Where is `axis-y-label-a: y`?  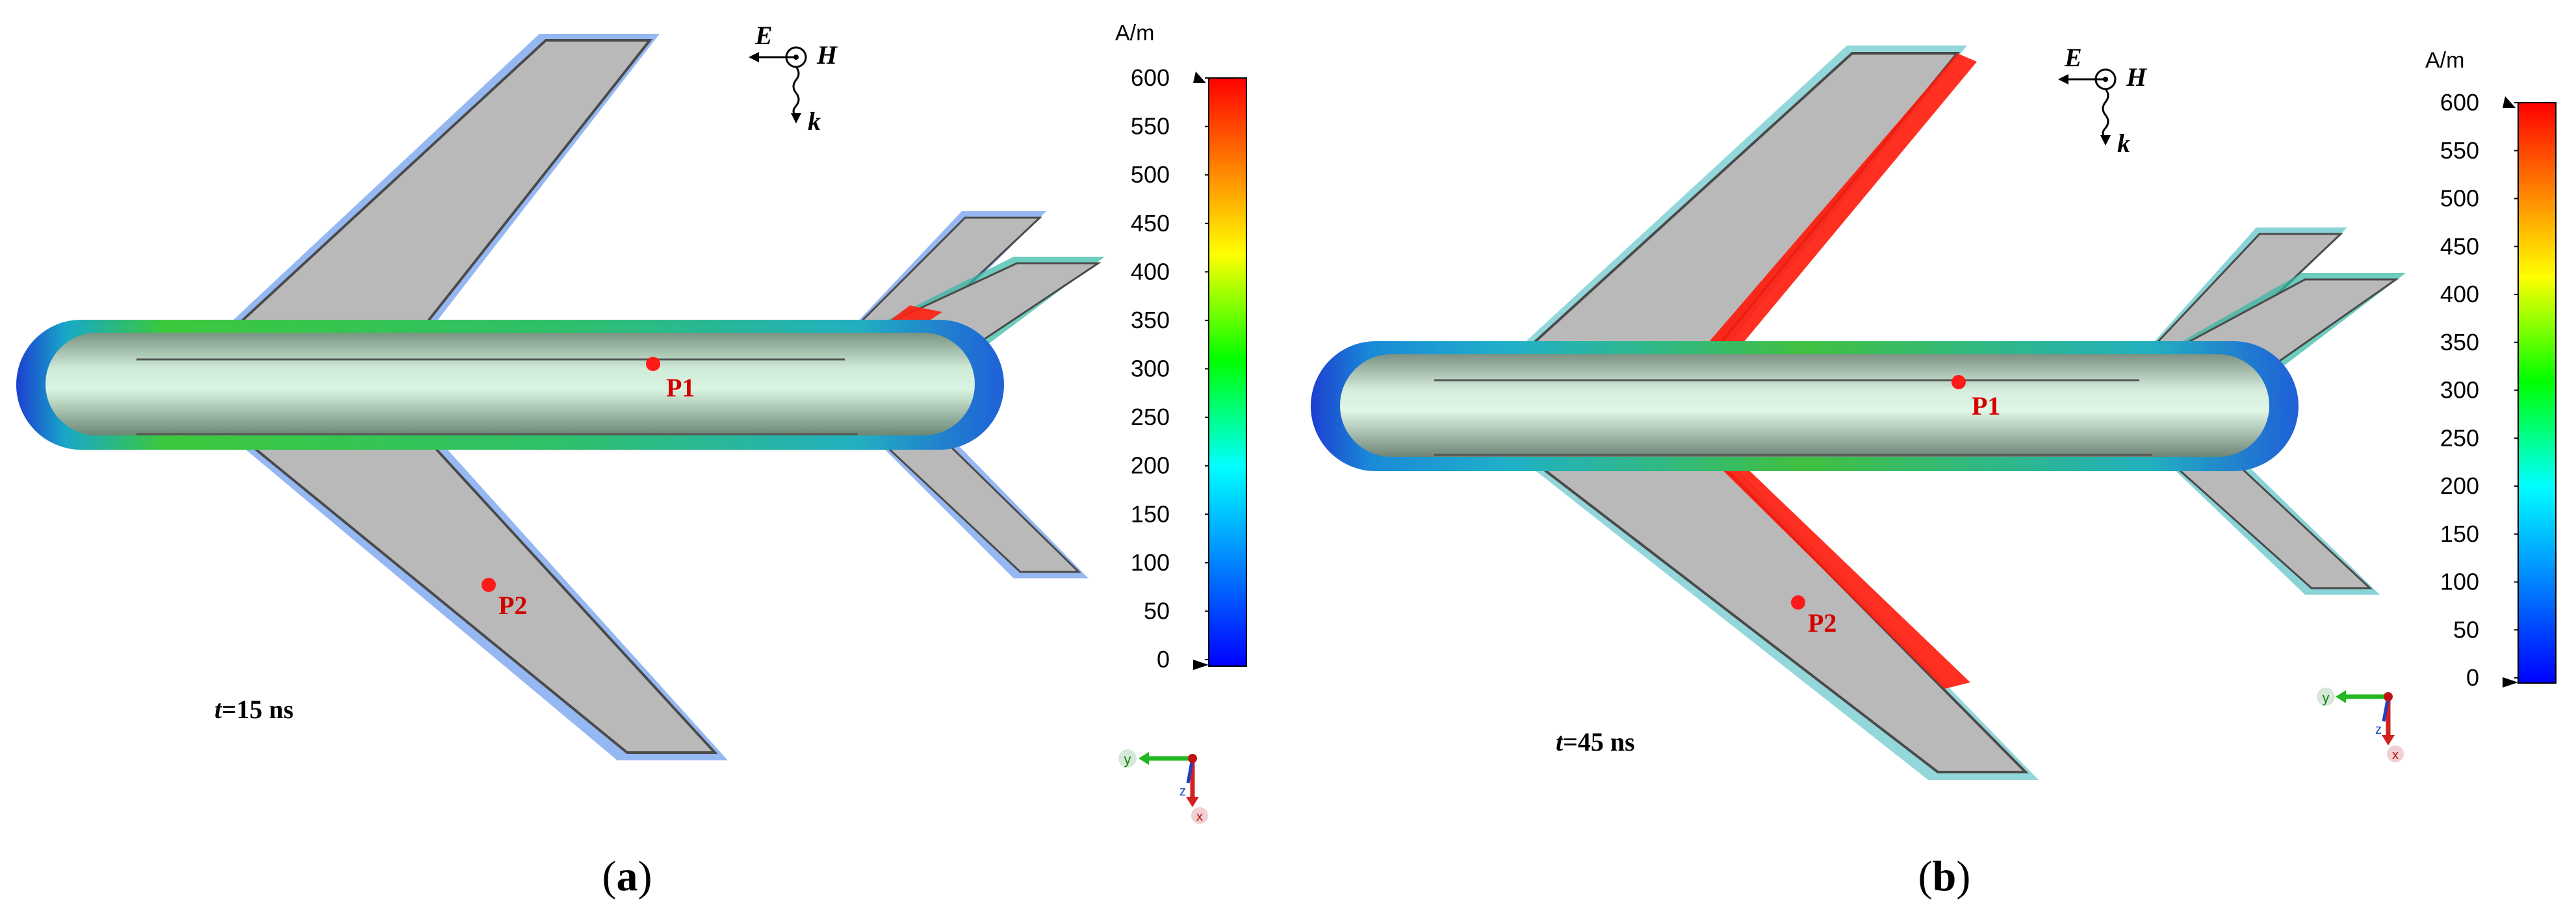
axis-y-label-a: y is located at coordinates (1127, 759).